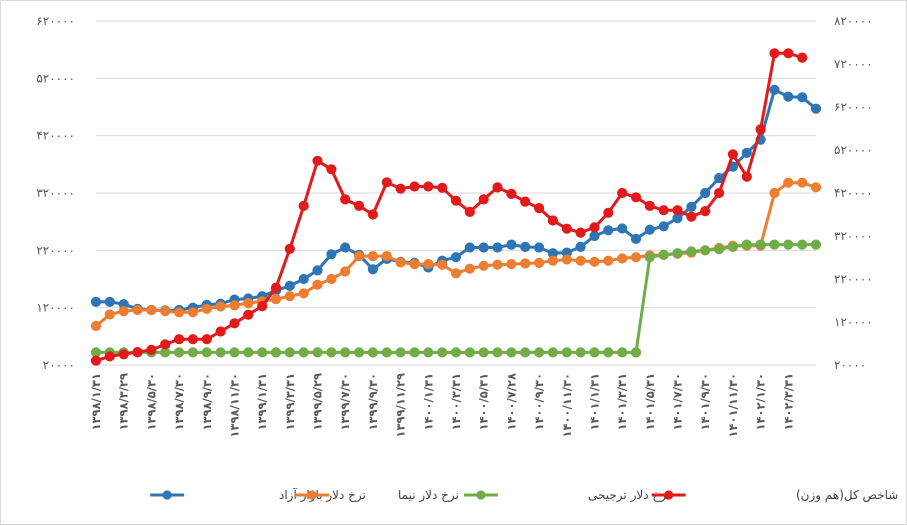 The height and width of the screenshot is (526, 907). What do you see at coordinates (151, 402) in the screenshot?
I see `x-tick-label: ۱۳۹۸/۵/۳۰` at bounding box center [151, 402].